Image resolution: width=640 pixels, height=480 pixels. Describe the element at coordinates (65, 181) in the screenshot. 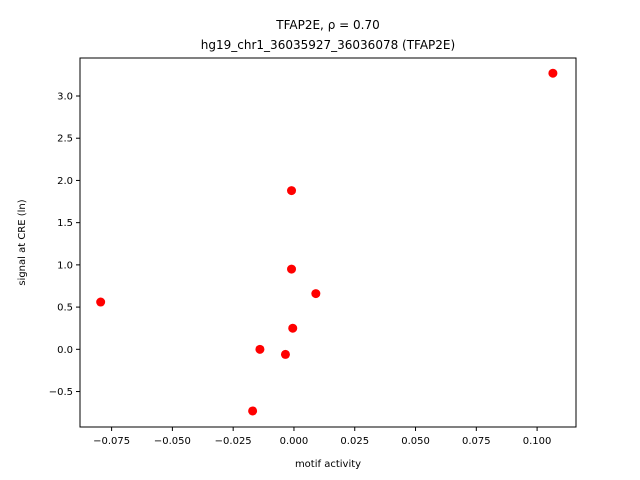

I see `y-tick-label: 2.0` at that location.